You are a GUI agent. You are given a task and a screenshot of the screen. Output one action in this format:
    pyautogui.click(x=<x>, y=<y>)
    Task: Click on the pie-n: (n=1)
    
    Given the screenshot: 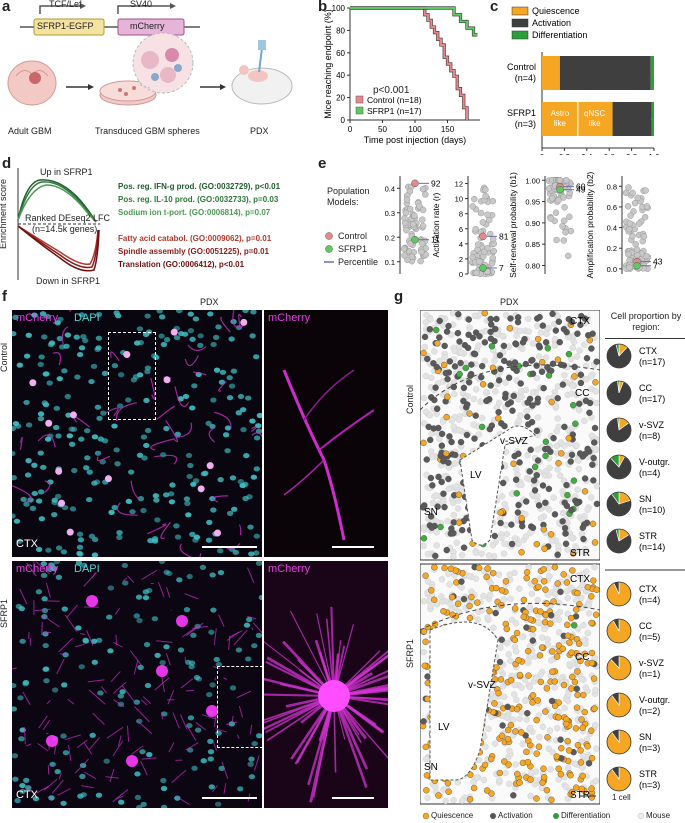 What is the action you would take?
    pyautogui.click(x=649, y=674)
    